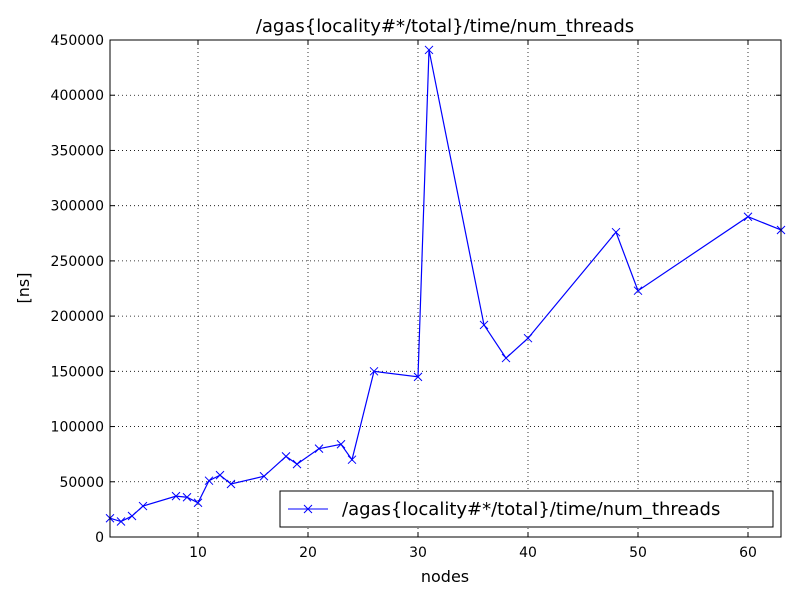 This screenshot has width=800, height=605. What do you see at coordinates (198, 553) in the screenshot?
I see `x-tick-label: 10` at bounding box center [198, 553].